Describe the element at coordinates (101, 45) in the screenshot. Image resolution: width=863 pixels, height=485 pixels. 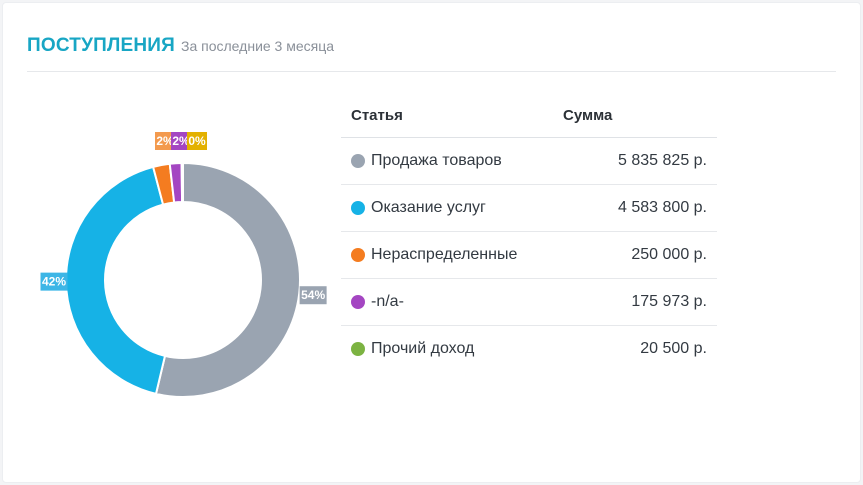
I see `card-title: ПОСТУПЛЕНИЯ` at that location.